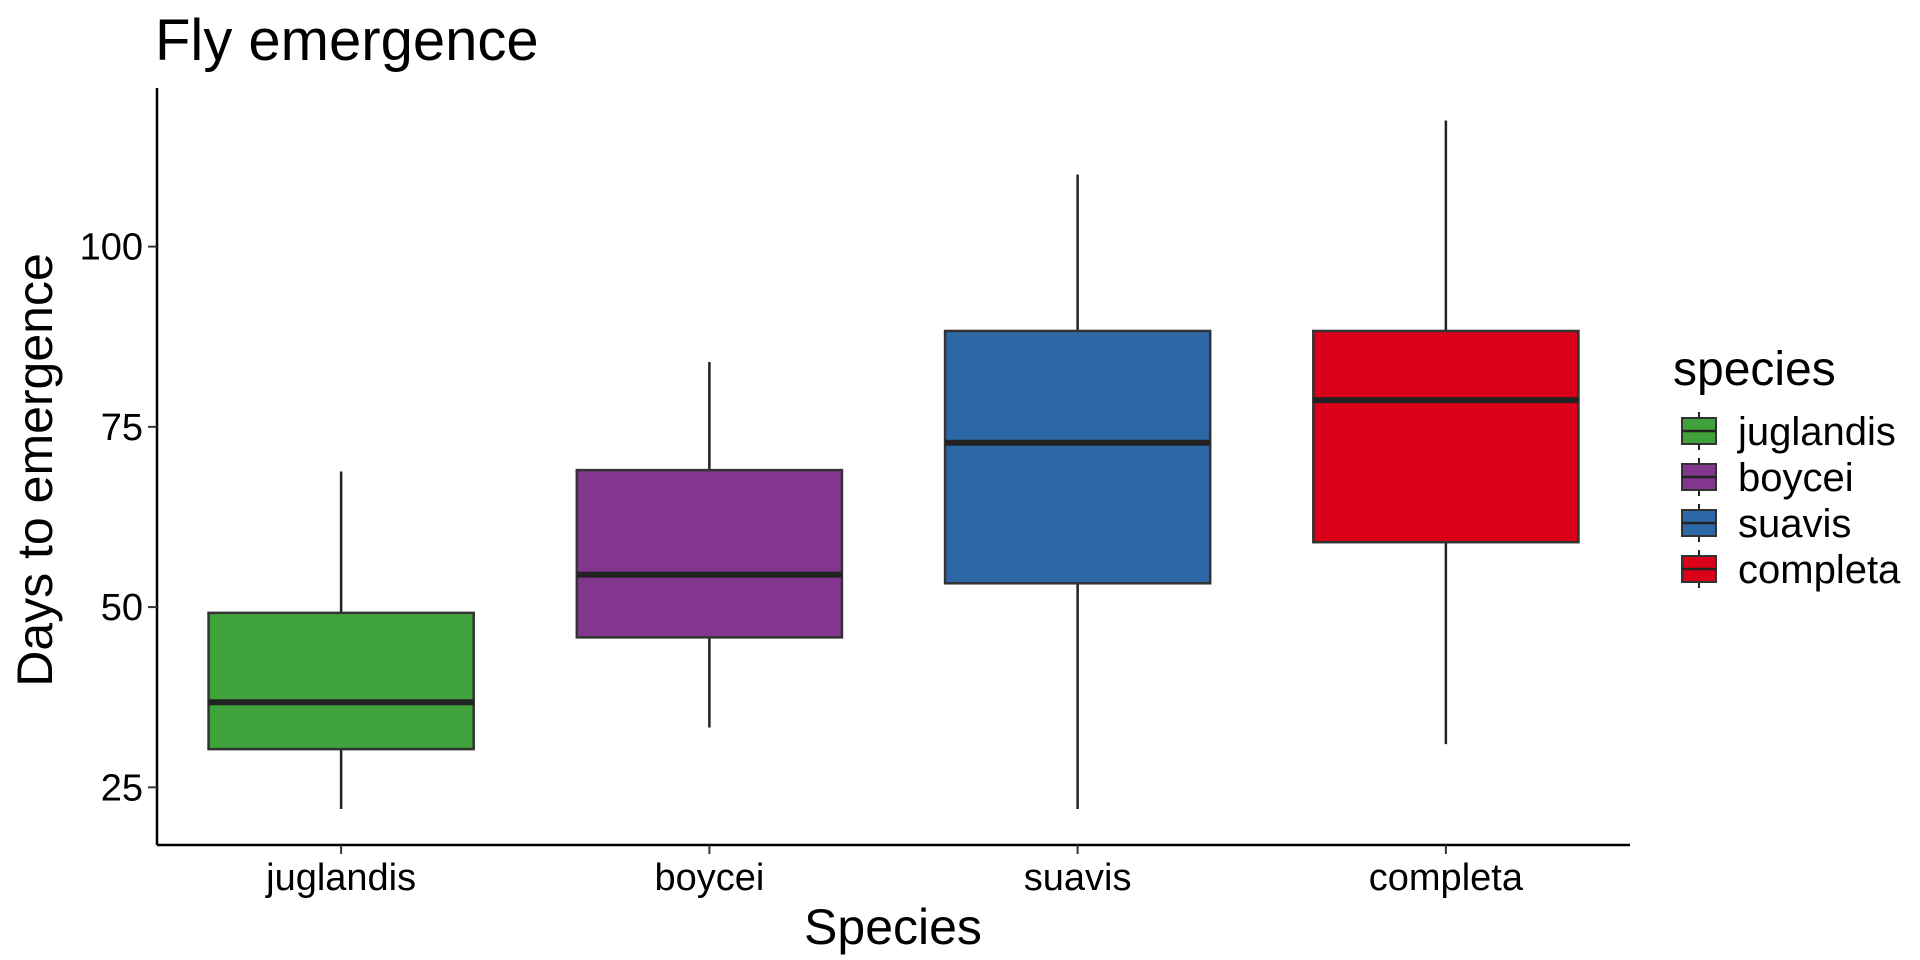 The image size is (1920, 960). What do you see at coordinates (1796, 478) in the screenshot?
I see `legend-label: boycei` at bounding box center [1796, 478].